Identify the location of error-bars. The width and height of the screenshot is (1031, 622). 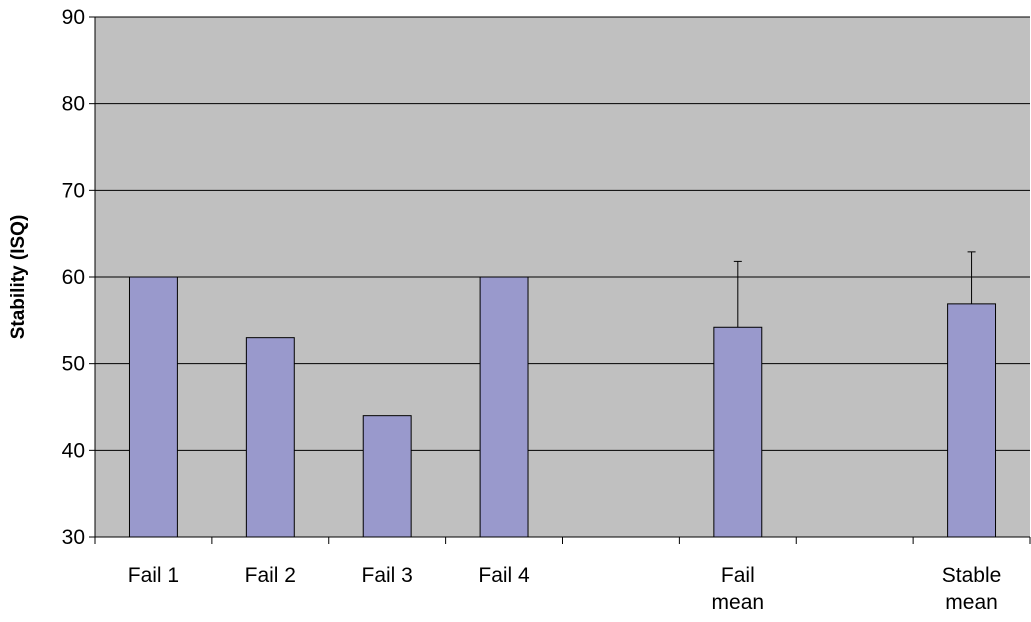
(854, 289).